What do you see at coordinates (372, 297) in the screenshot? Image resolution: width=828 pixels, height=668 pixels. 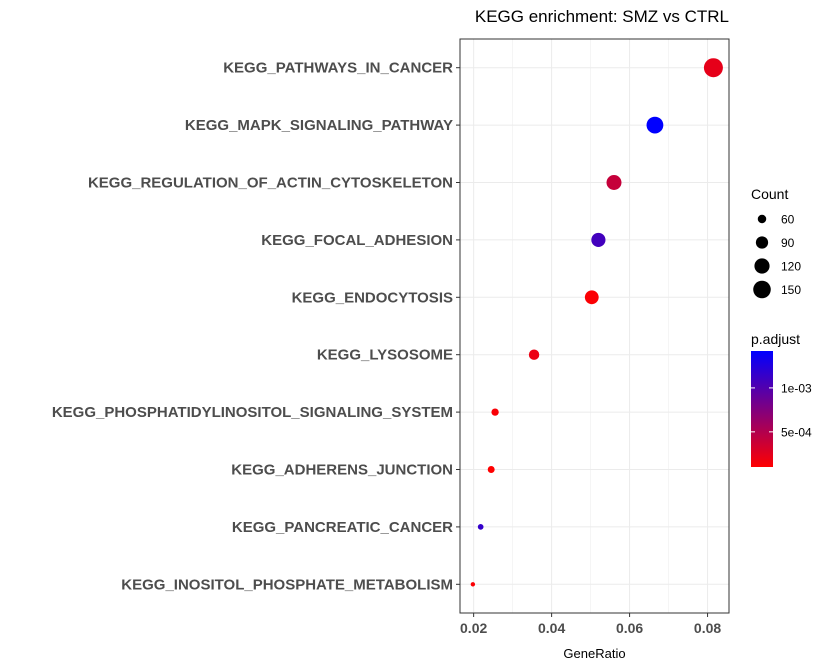 I see `y-tick-label: KEGG_ENDOCYTOSIS` at bounding box center [372, 297].